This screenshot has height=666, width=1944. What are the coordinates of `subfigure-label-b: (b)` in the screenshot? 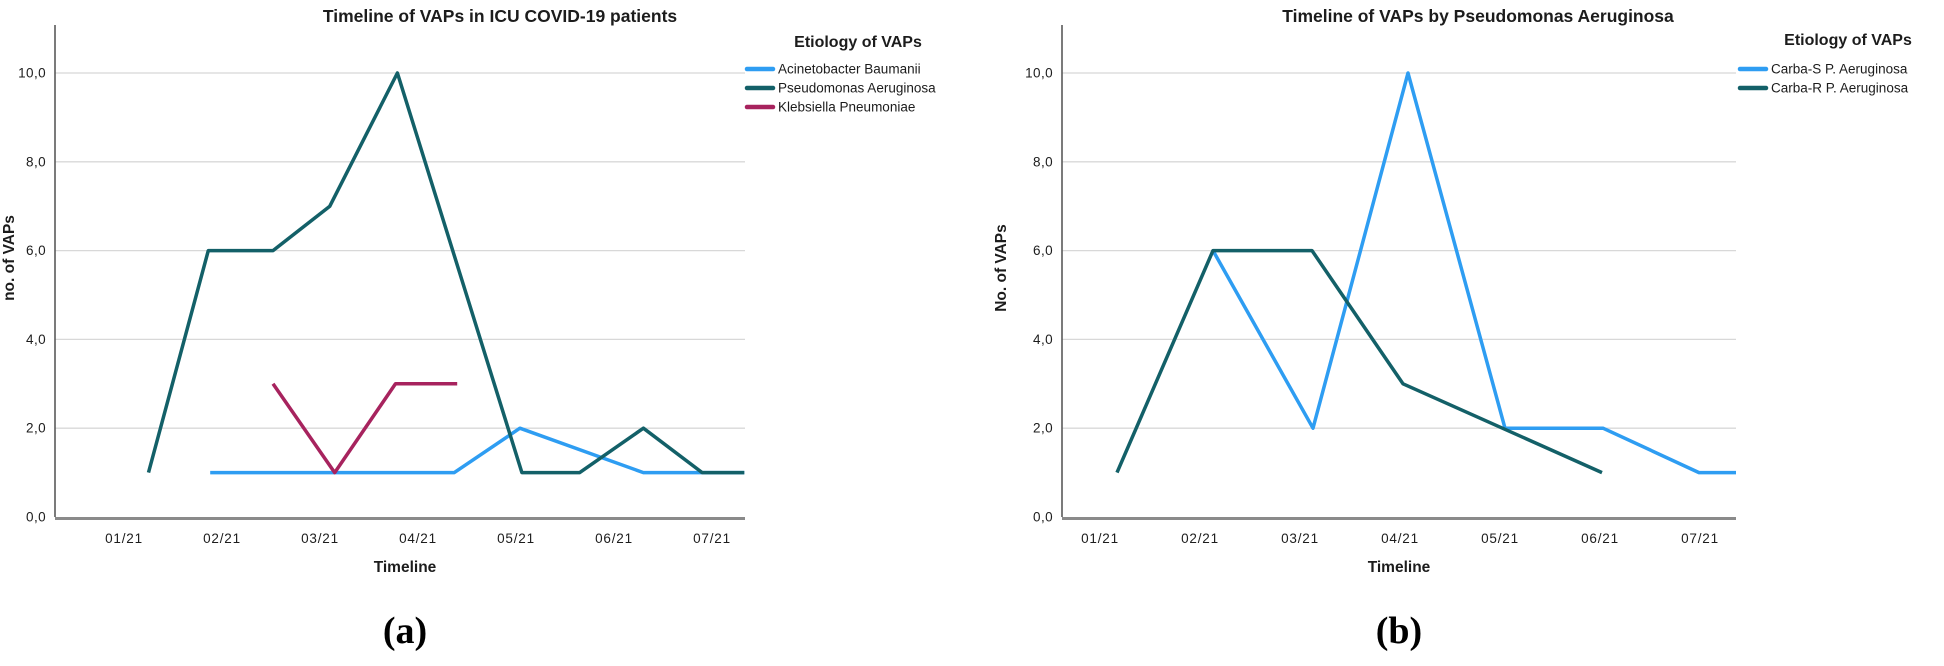 It's located at (1399, 631).